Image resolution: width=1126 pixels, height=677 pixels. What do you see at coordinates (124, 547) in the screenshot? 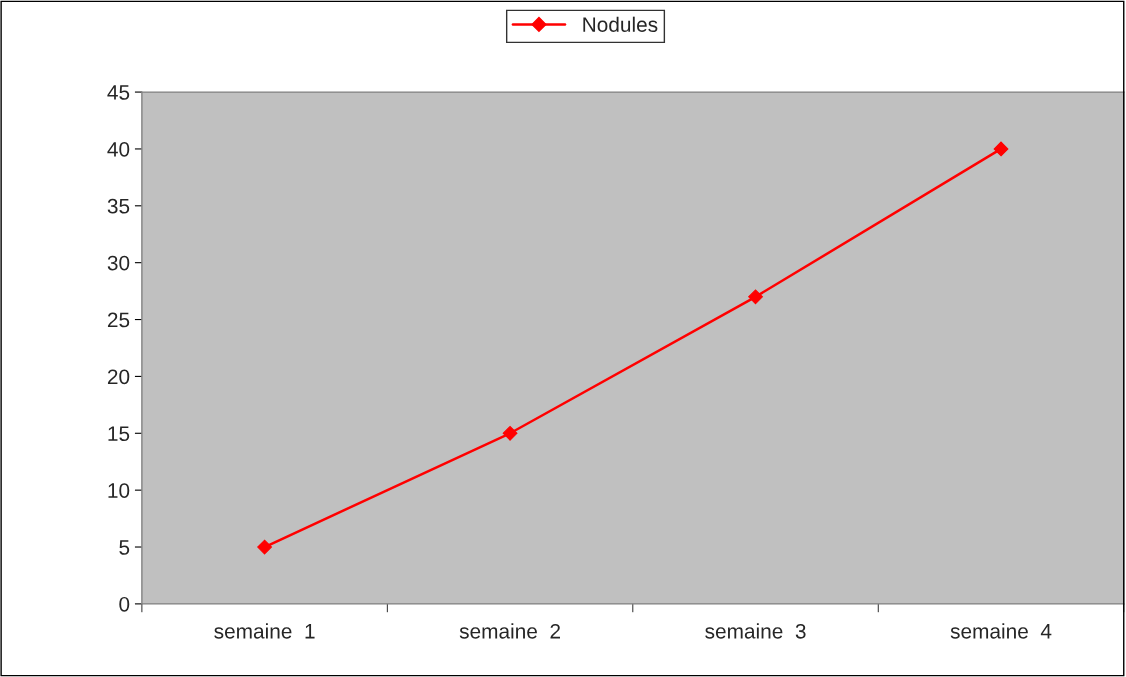
I see `y-tick-label: 5` at bounding box center [124, 547].